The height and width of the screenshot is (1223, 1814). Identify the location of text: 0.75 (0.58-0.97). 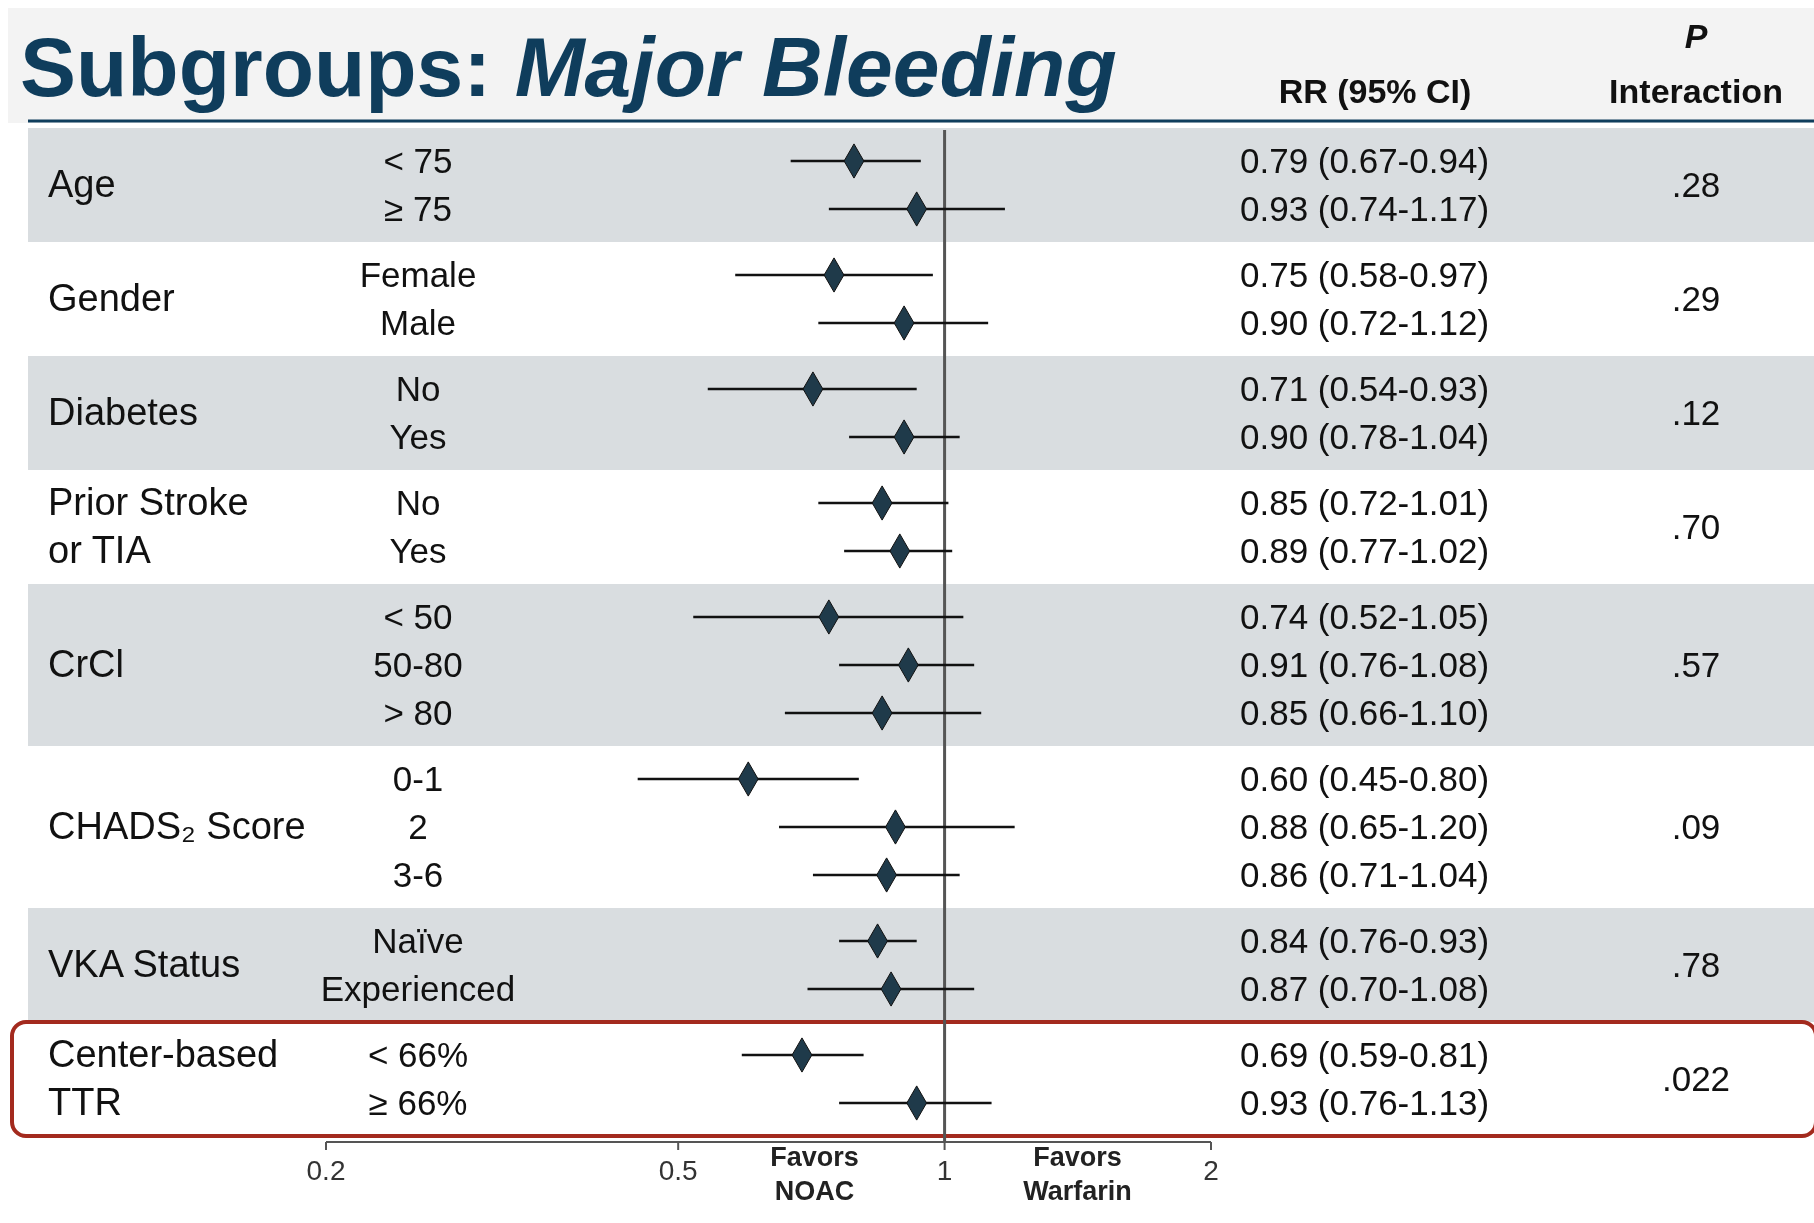
(1365, 274).